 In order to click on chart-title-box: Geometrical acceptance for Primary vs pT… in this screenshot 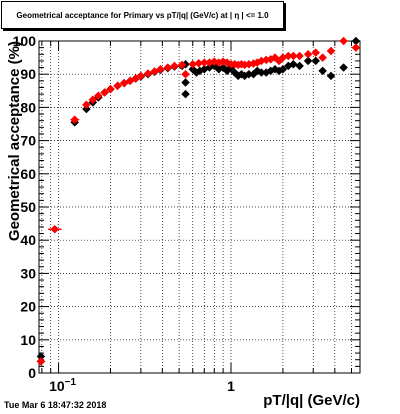, I will do `click(142, 15)`.